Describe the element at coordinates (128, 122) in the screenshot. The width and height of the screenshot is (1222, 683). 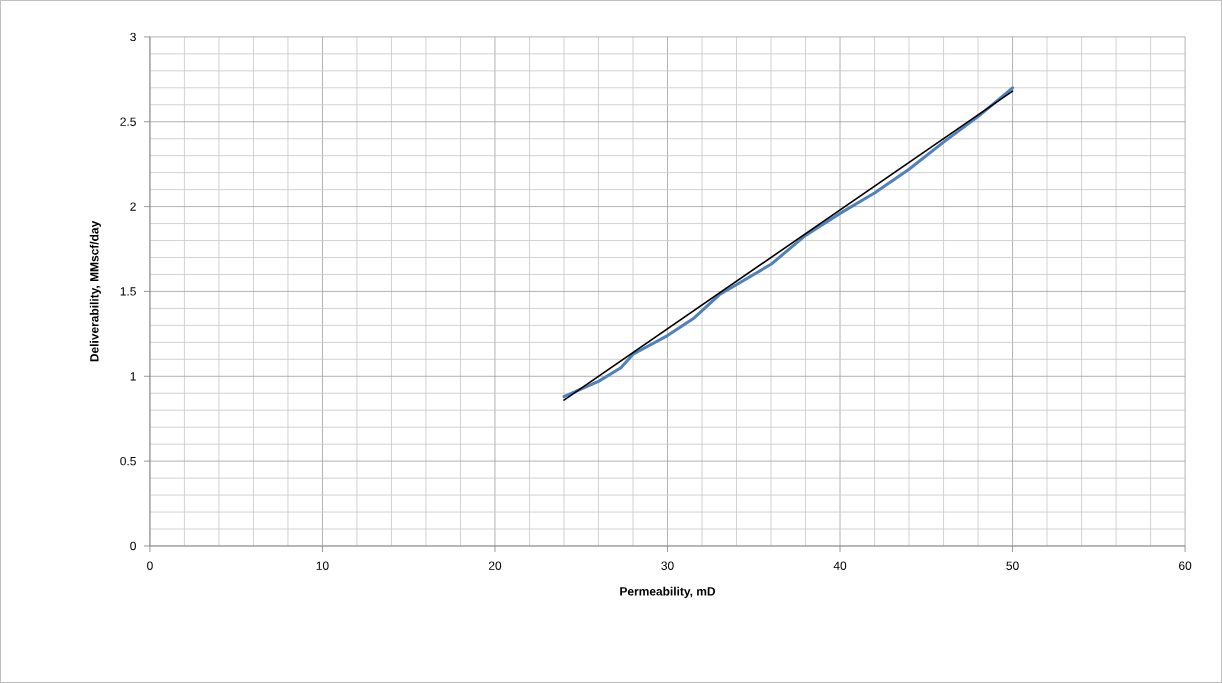
I see `y-tick-label: 2.5` at that location.